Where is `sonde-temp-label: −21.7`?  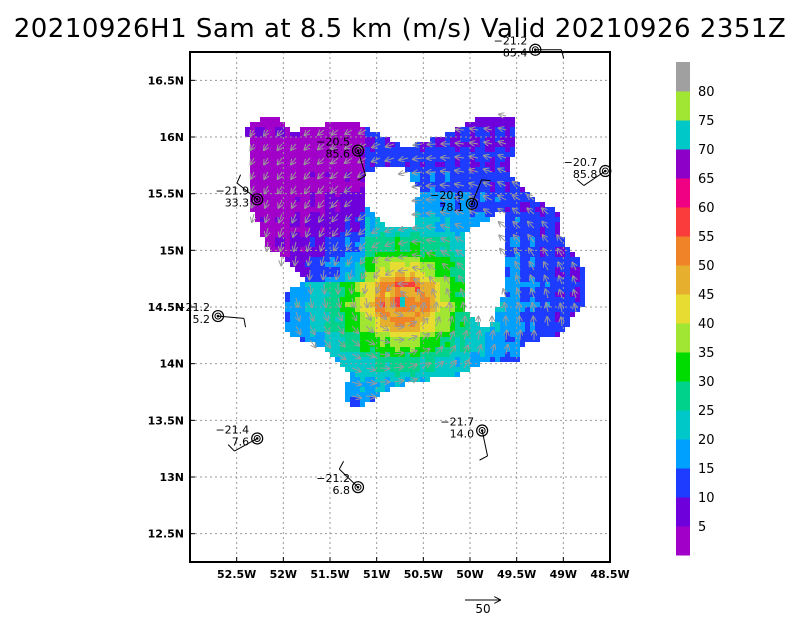
sonde-temp-label: −21.7 is located at coordinates (457, 422).